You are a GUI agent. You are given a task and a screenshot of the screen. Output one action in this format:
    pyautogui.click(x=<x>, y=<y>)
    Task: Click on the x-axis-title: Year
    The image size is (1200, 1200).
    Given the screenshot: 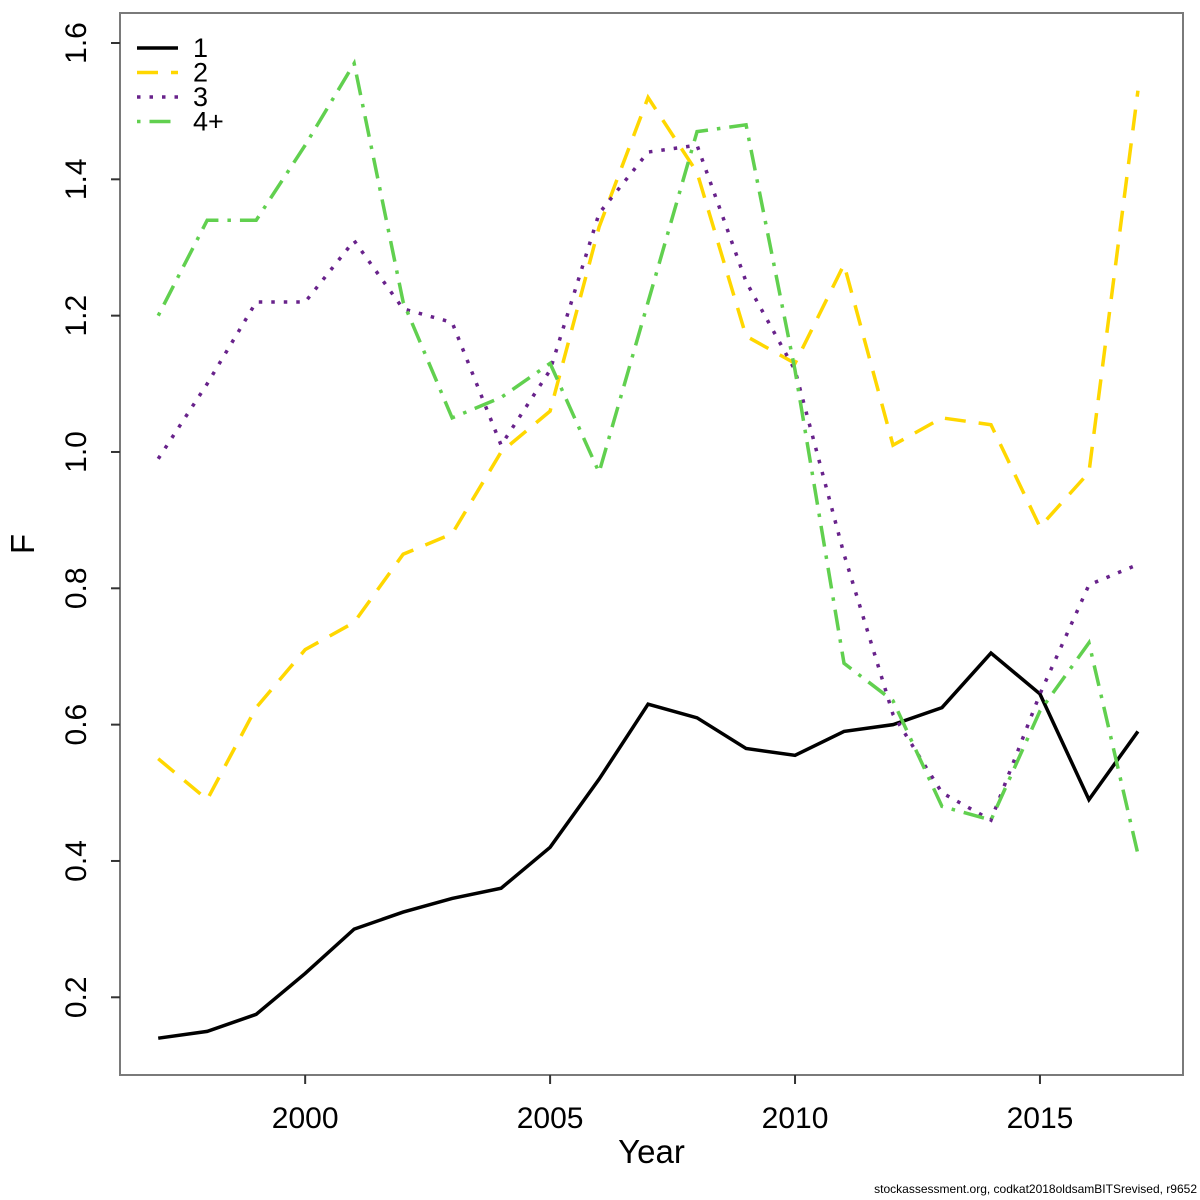 What is the action you would take?
    pyautogui.click(x=651, y=1151)
    